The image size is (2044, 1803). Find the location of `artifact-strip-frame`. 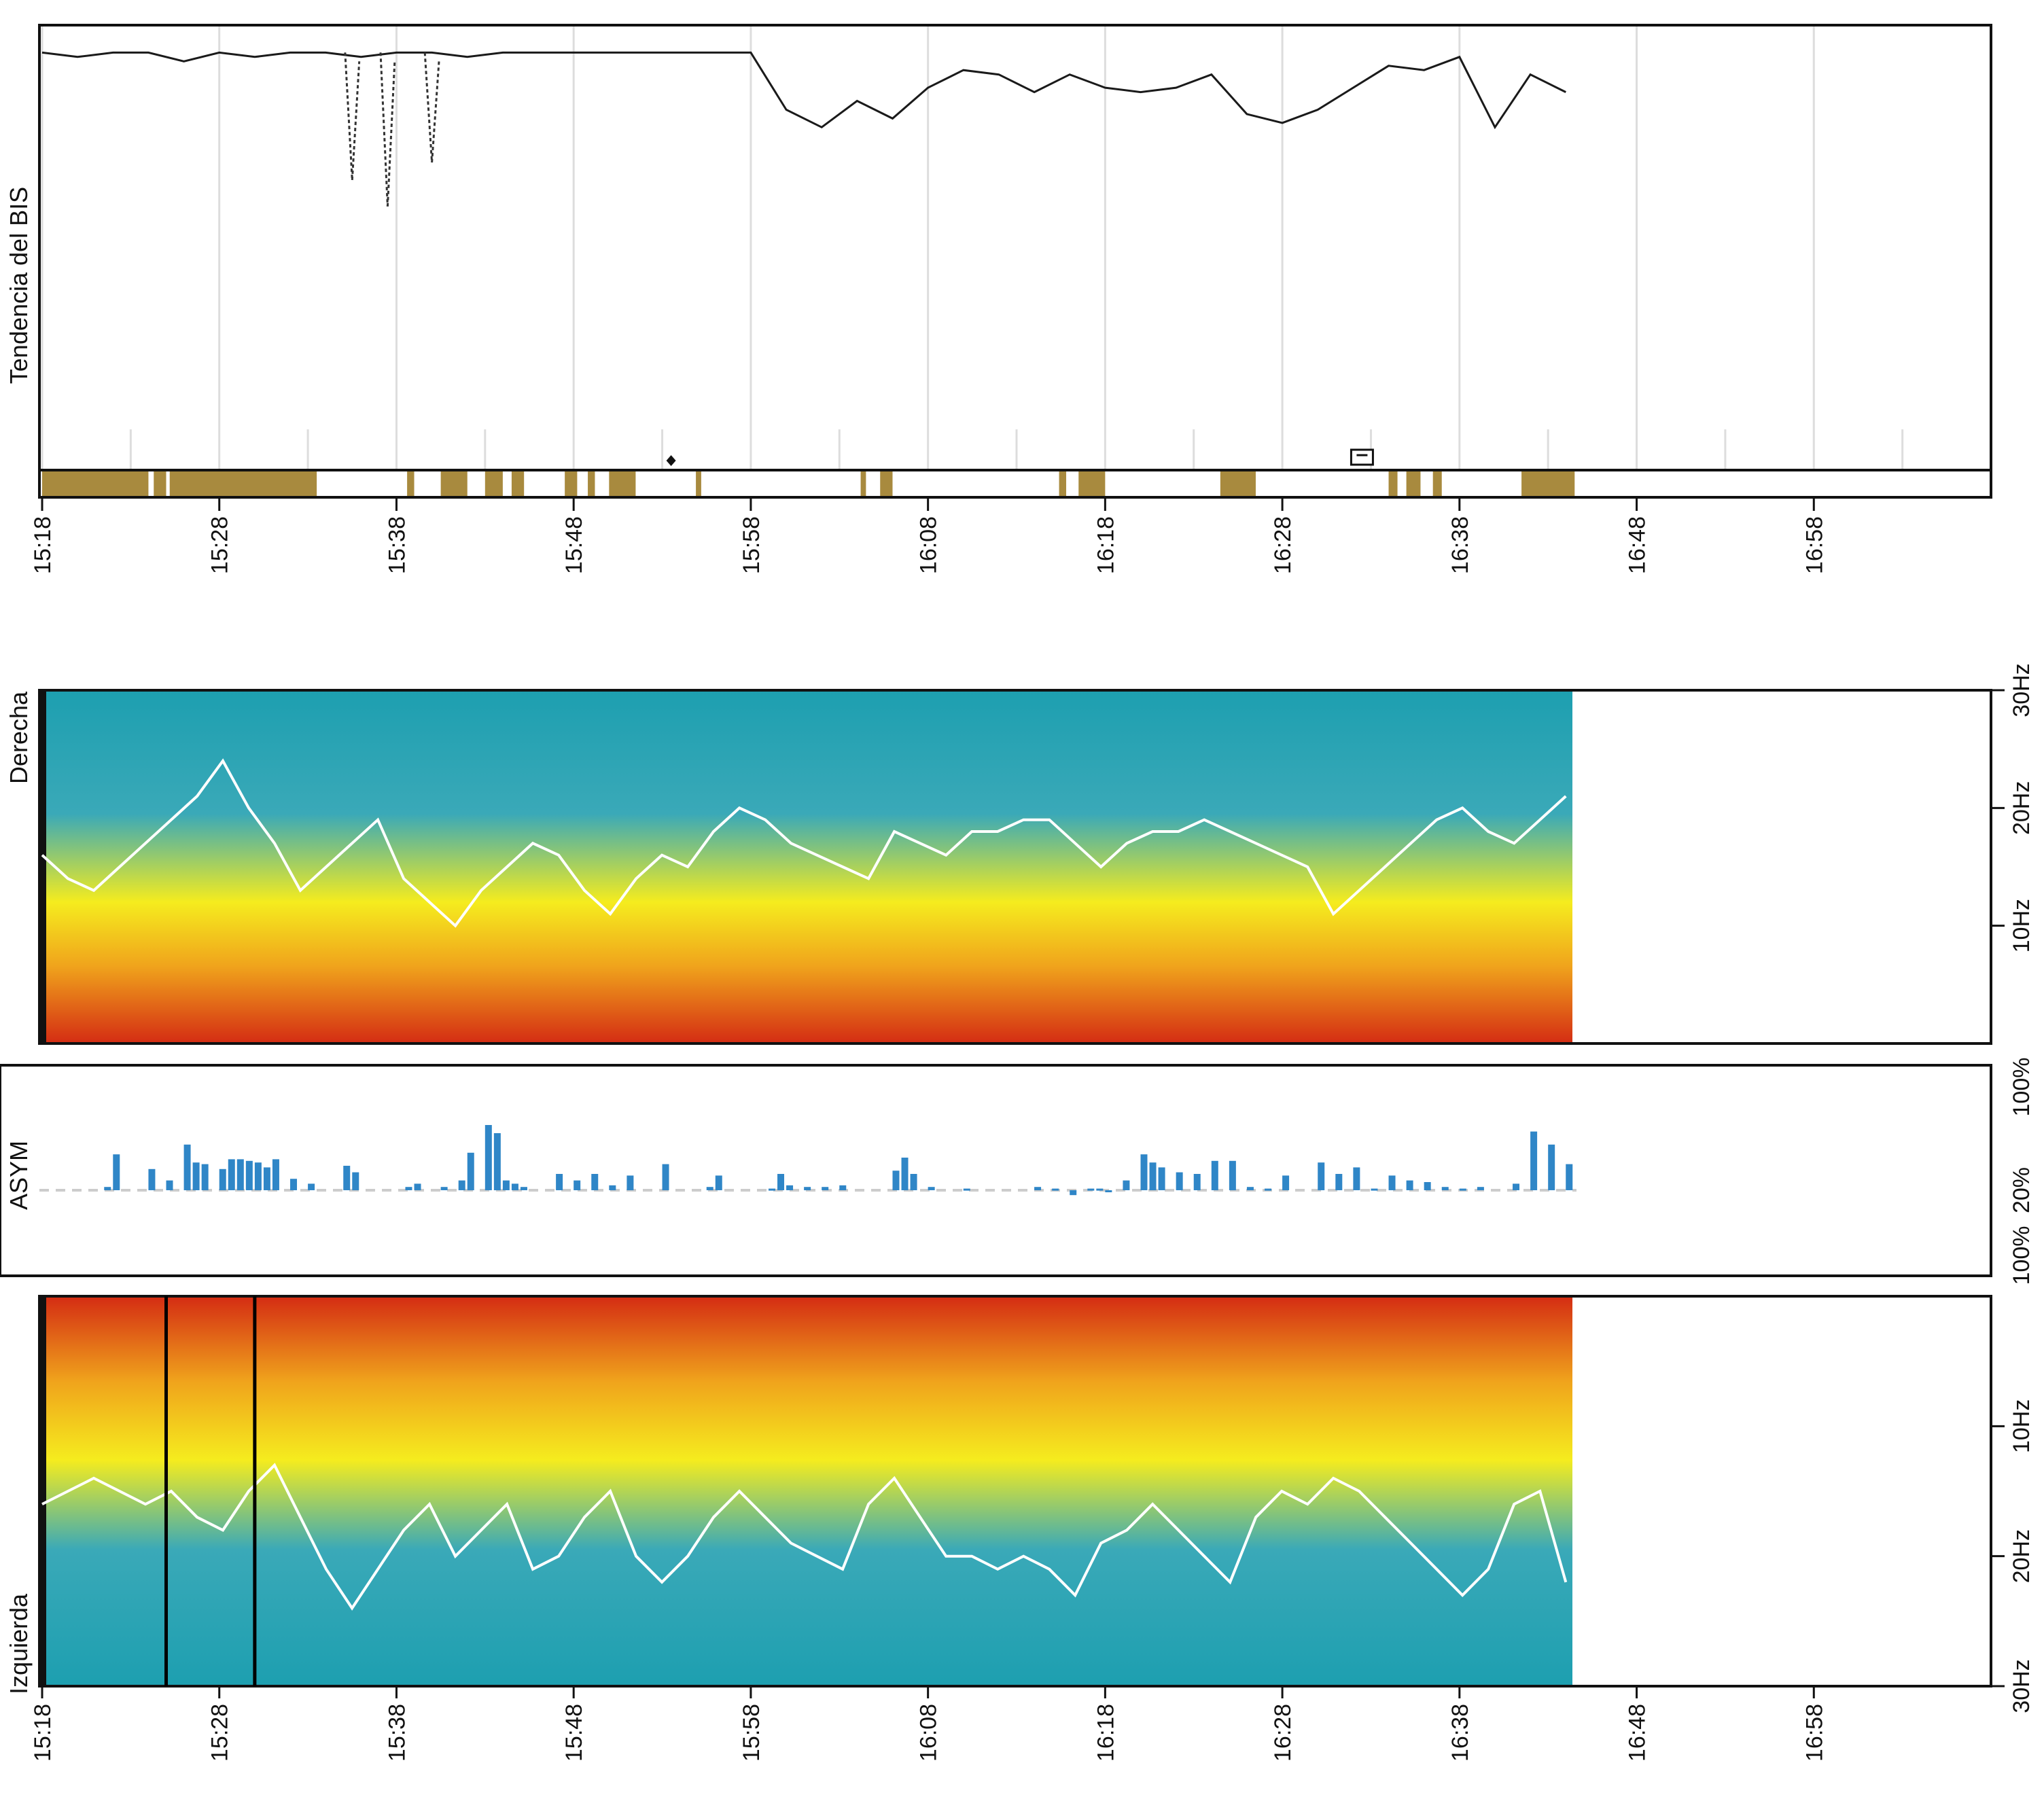

artifact-strip-frame is located at coordinates (1015, 484).